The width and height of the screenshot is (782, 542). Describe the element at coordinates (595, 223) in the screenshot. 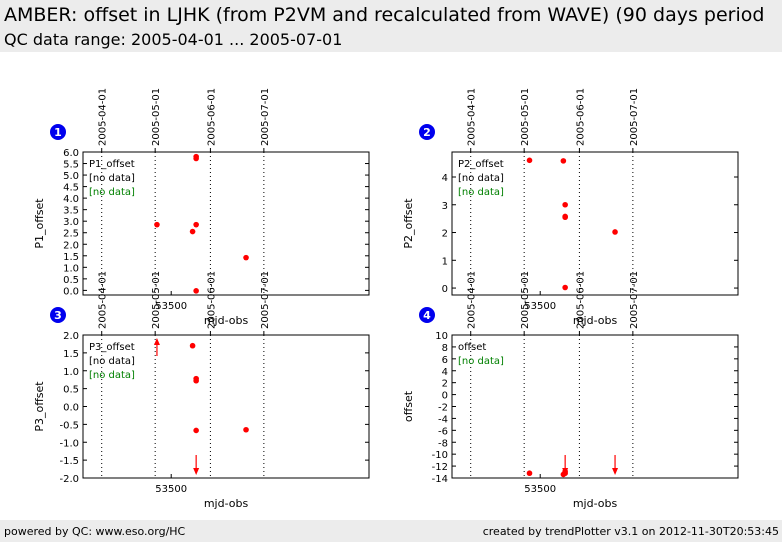

I see `panel-2-frame` at that location.